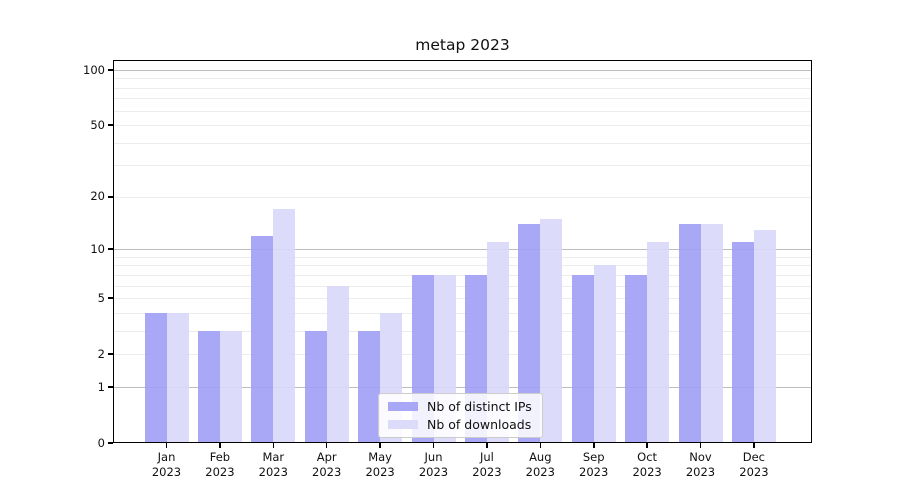 The height and width of the screenshot is (500, 900). Describe the element at coordinates (479, 424) in the screenshot. I see `legend-label-downloads: Nb of downloads` at that location.